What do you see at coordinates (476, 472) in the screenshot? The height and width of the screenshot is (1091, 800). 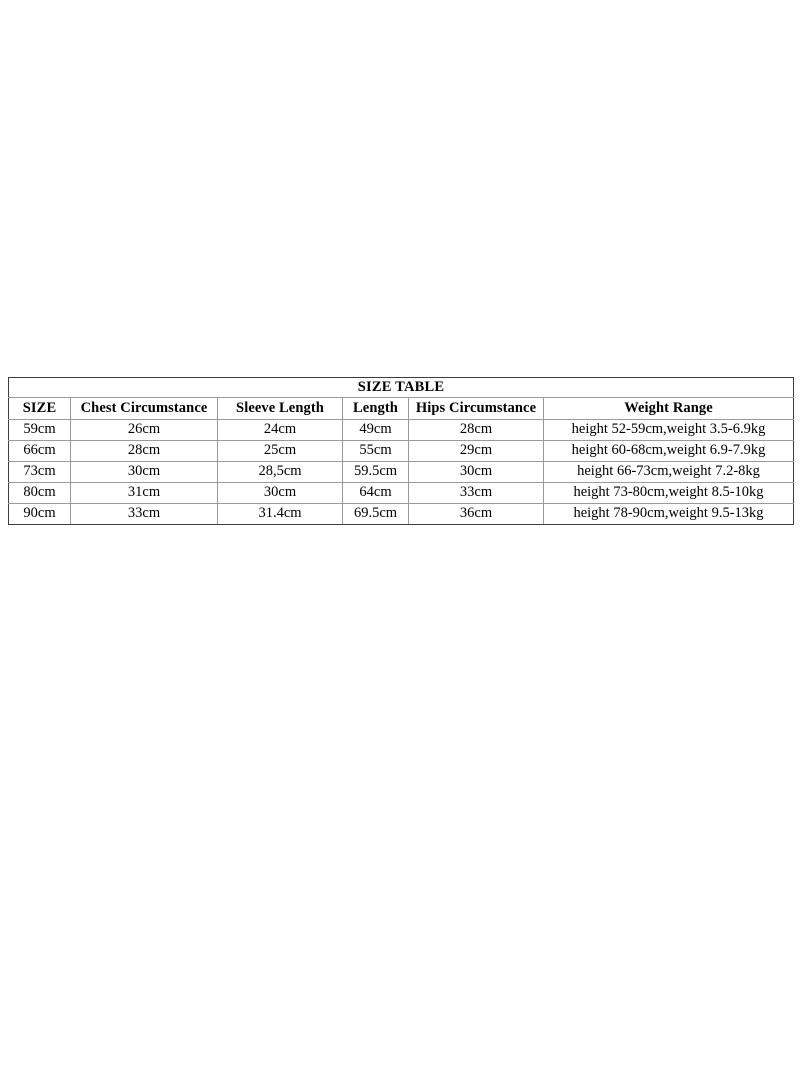 I see `cell-hips: 30cm` at bounding box center [476, 472].